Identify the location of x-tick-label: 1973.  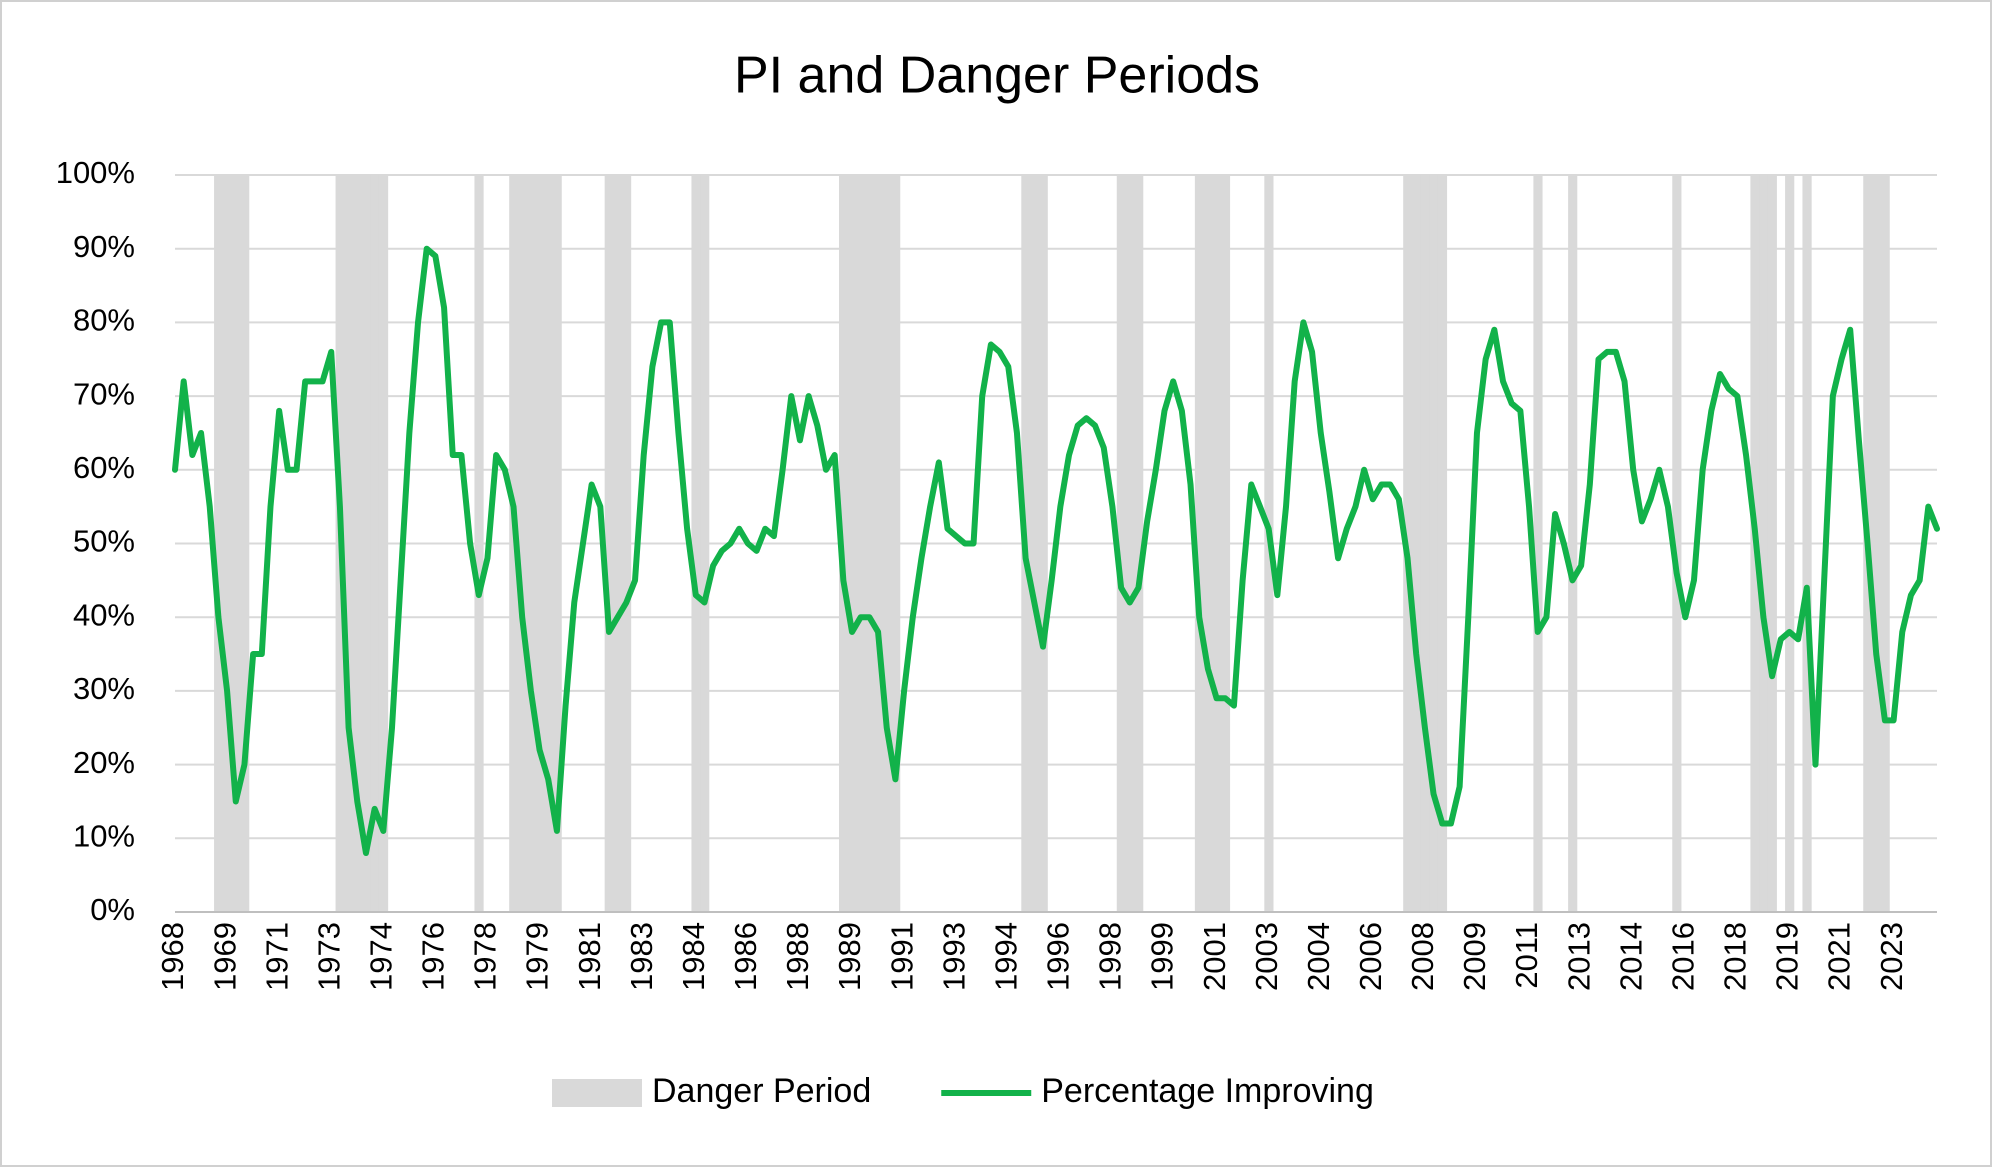
(328, 956).